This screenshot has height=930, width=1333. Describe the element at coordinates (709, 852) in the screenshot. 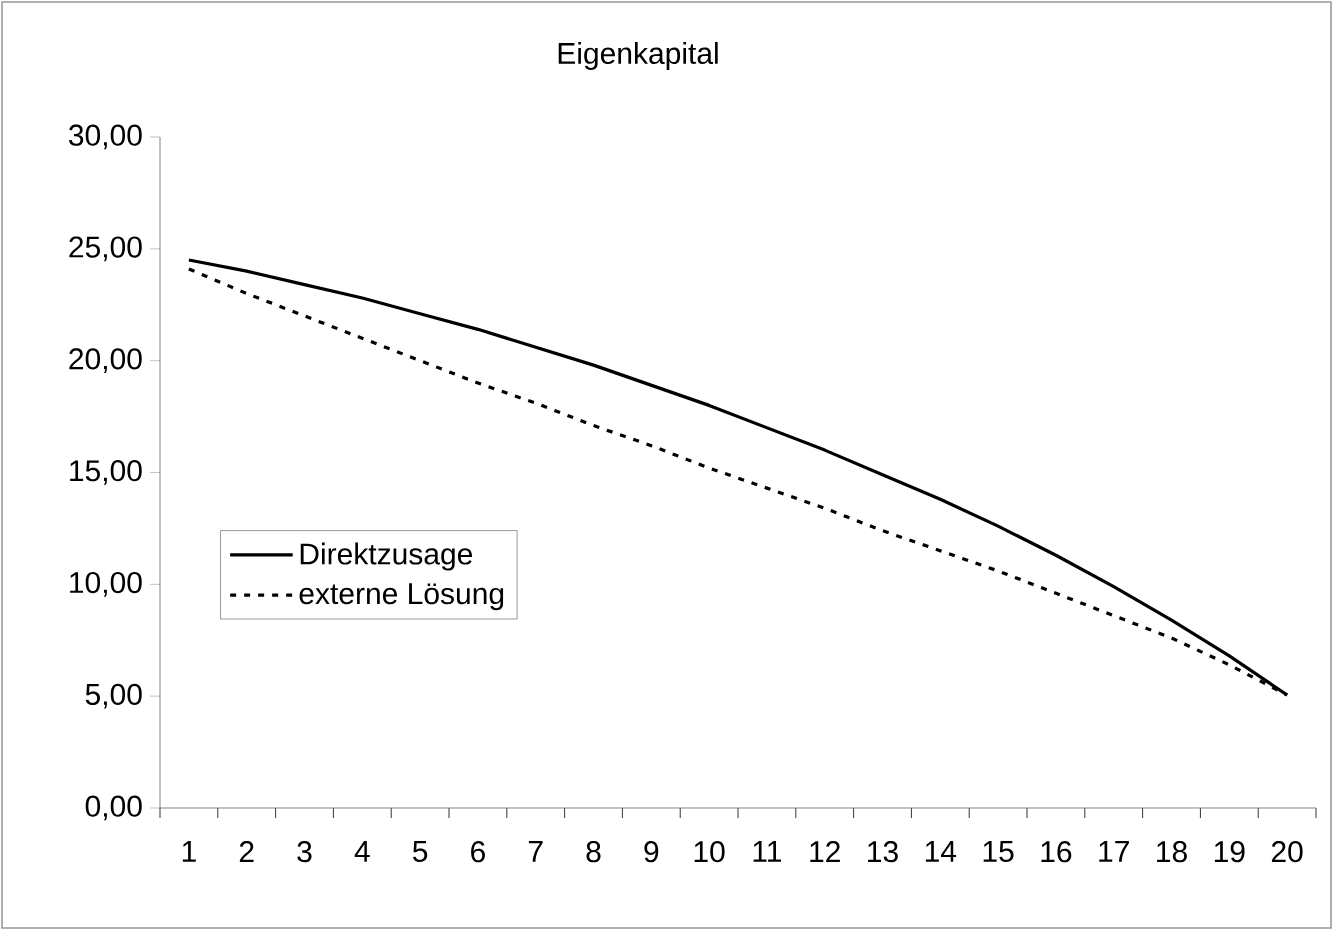

I see `x-tick-label: 10` at that location.